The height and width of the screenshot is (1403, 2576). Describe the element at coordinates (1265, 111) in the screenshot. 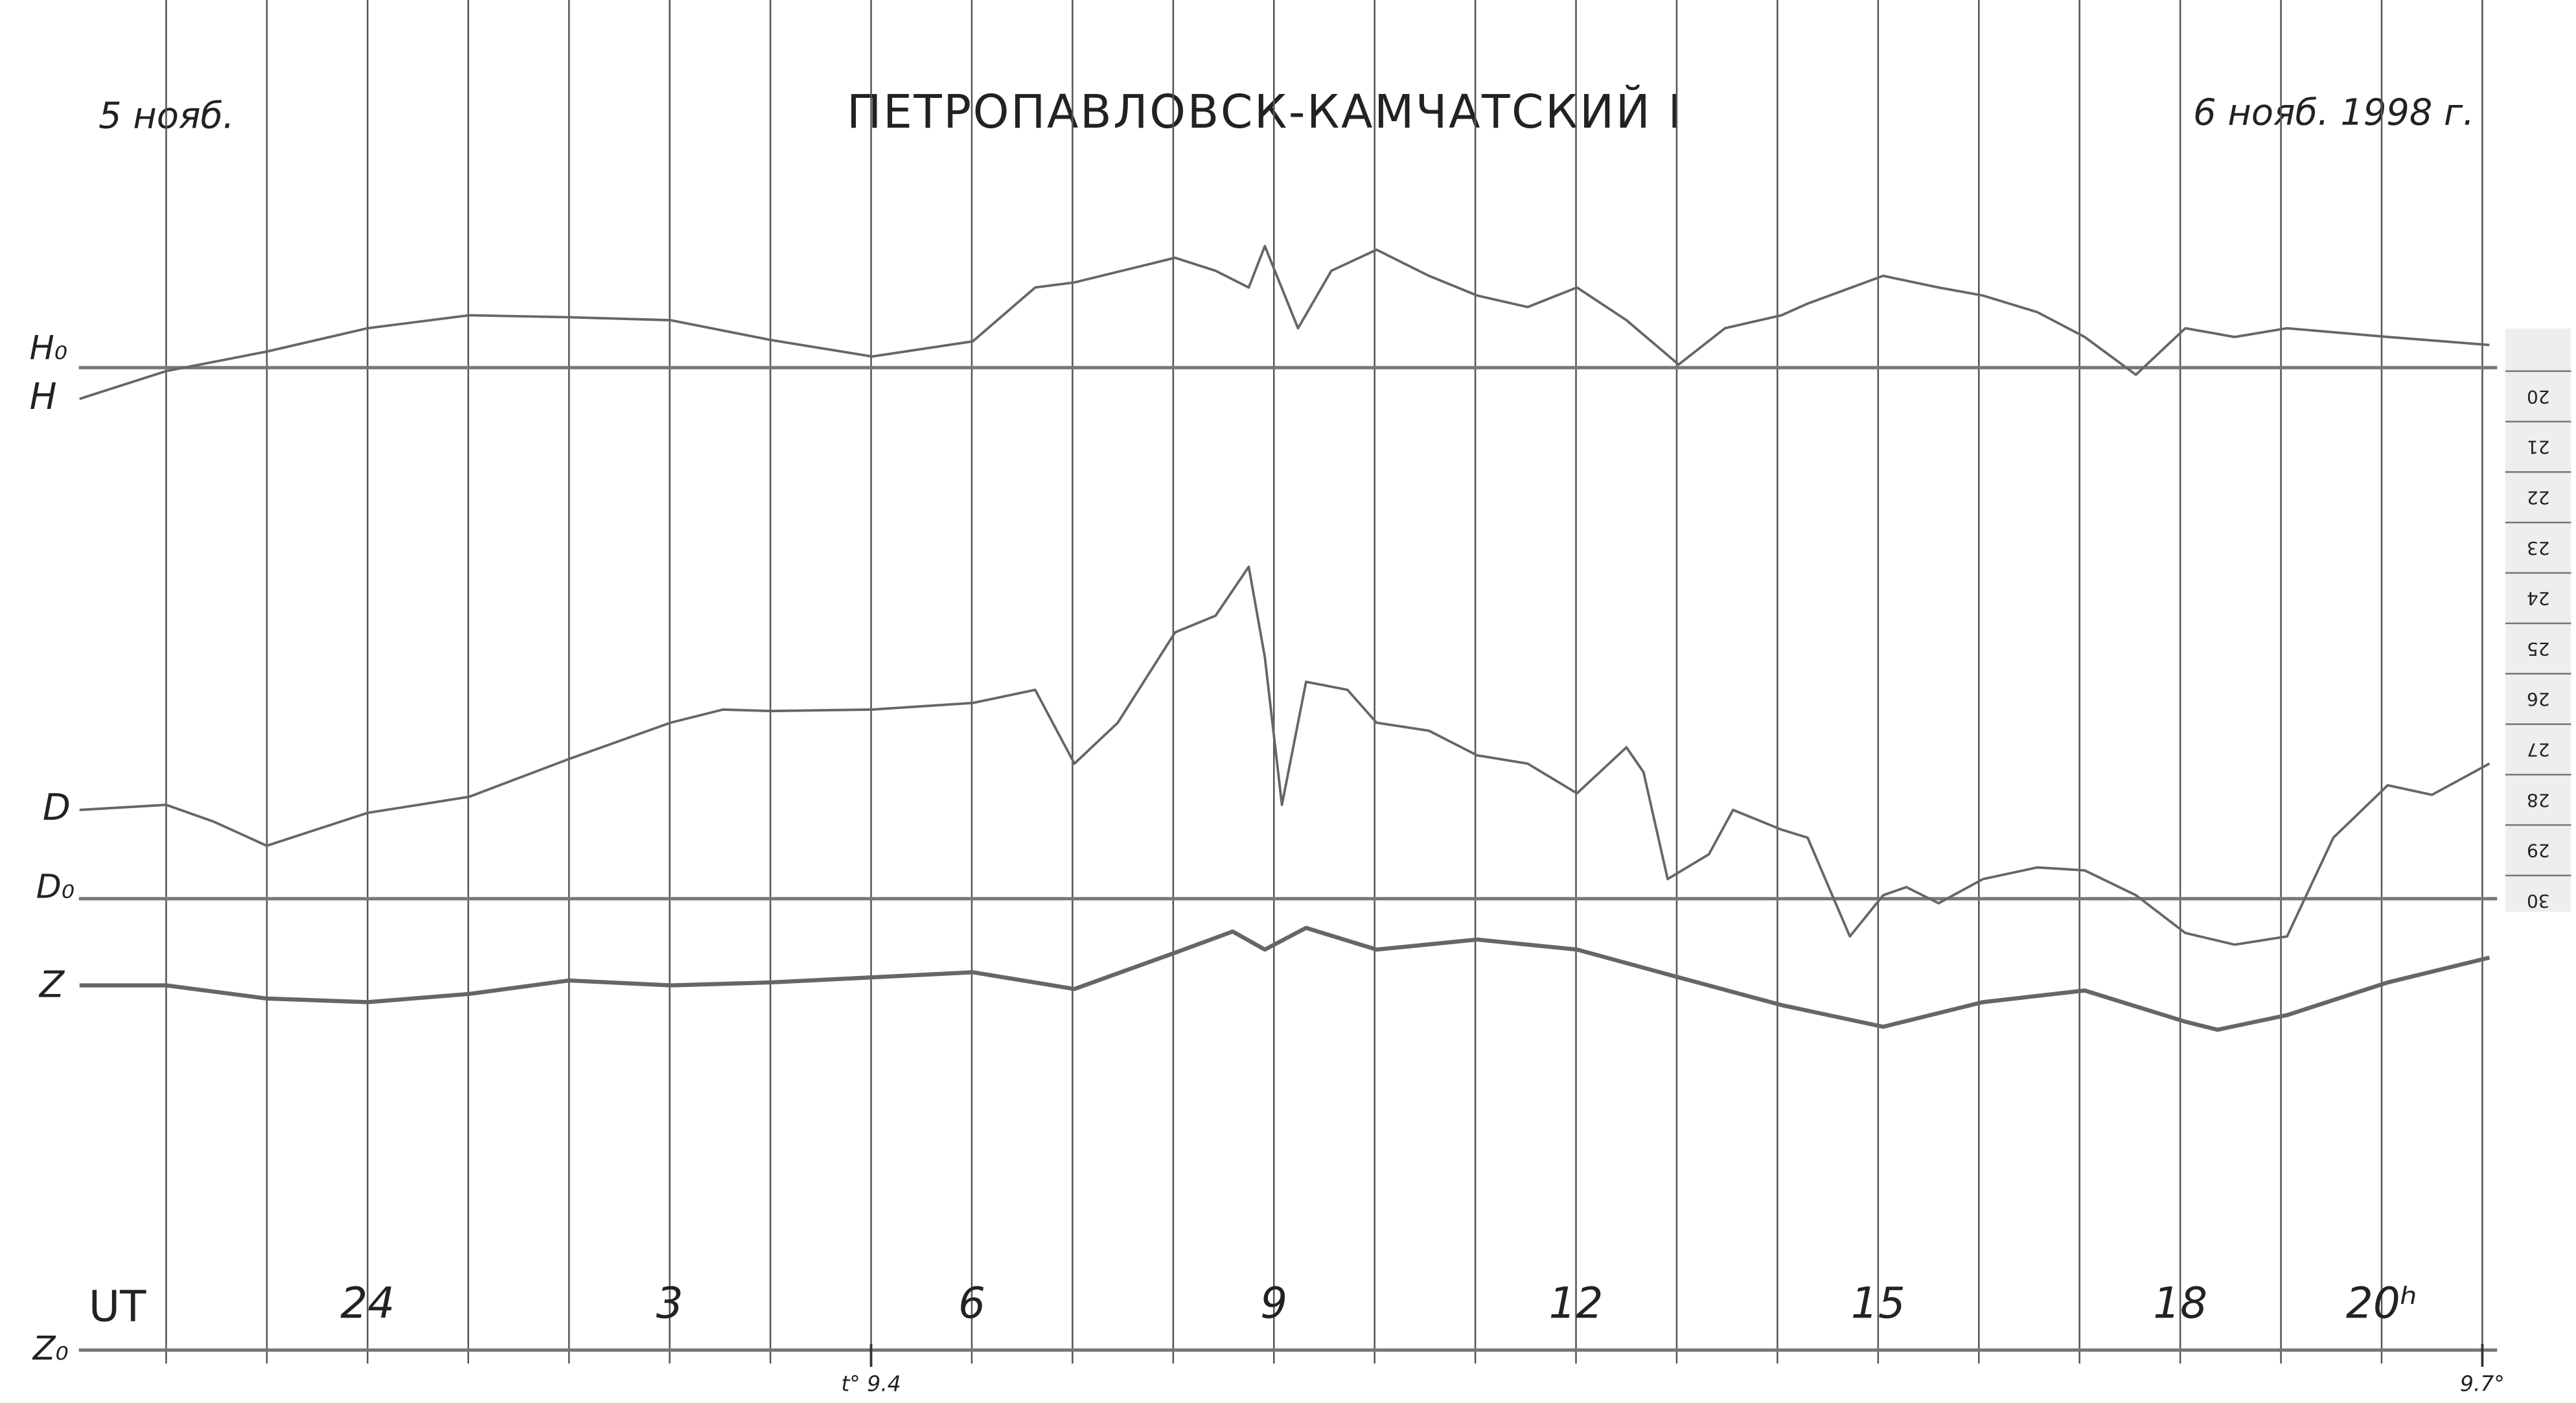

I see `chart-title: ПЕТРОПАВЛОВСК-КАМЧАТСКИЙ I` at that location.